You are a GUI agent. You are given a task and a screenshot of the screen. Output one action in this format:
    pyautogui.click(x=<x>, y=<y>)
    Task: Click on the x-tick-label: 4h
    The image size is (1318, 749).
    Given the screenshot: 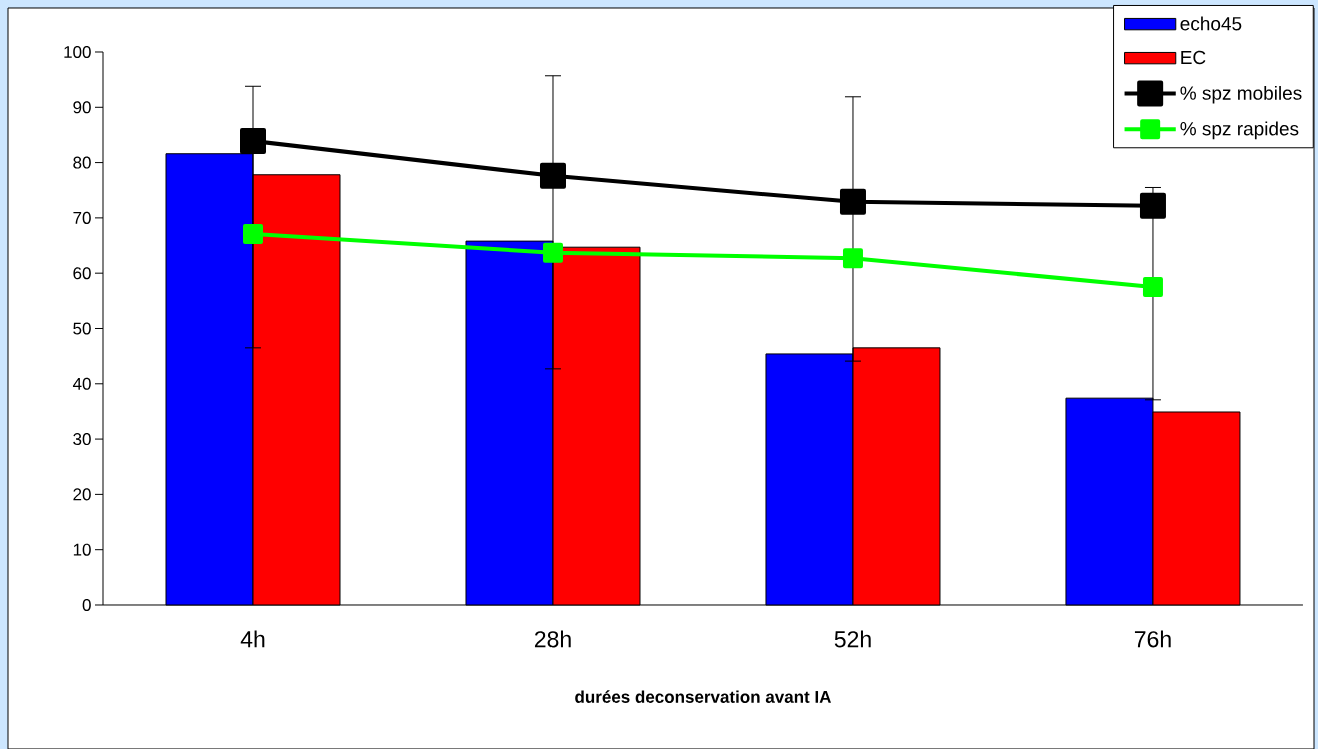 What is the action you would take?
    pyautogui.click(x=252, y=639)
    